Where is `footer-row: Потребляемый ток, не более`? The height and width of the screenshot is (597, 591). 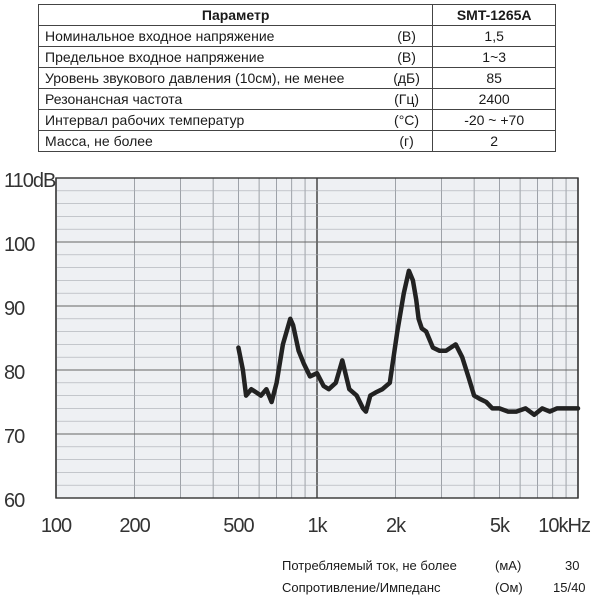 footer-row: Потребляемый ток, не более is located at coordinates (369, 565).